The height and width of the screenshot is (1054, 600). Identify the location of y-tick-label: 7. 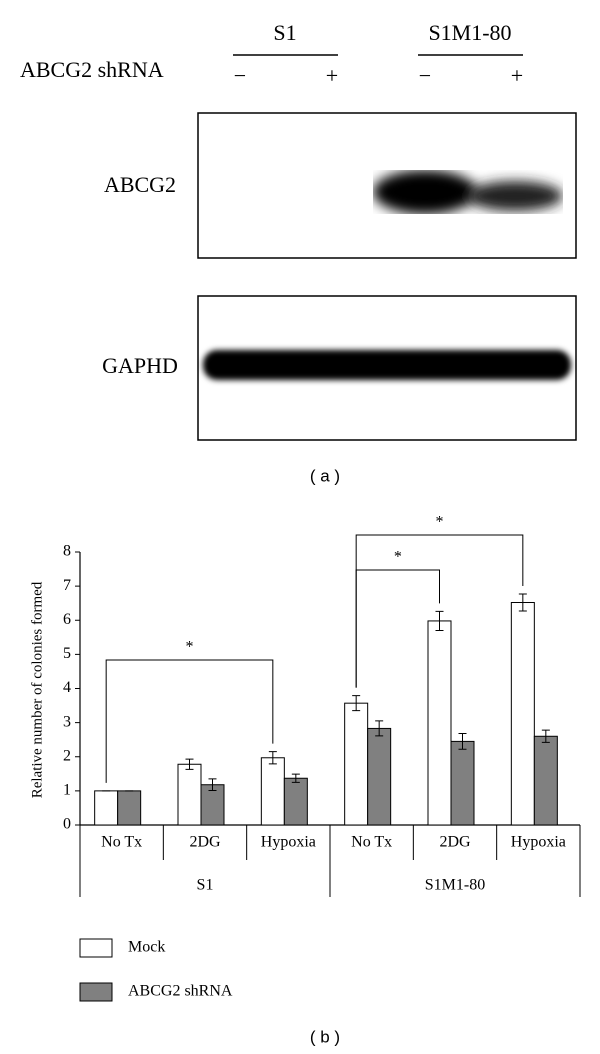
(67, 585).